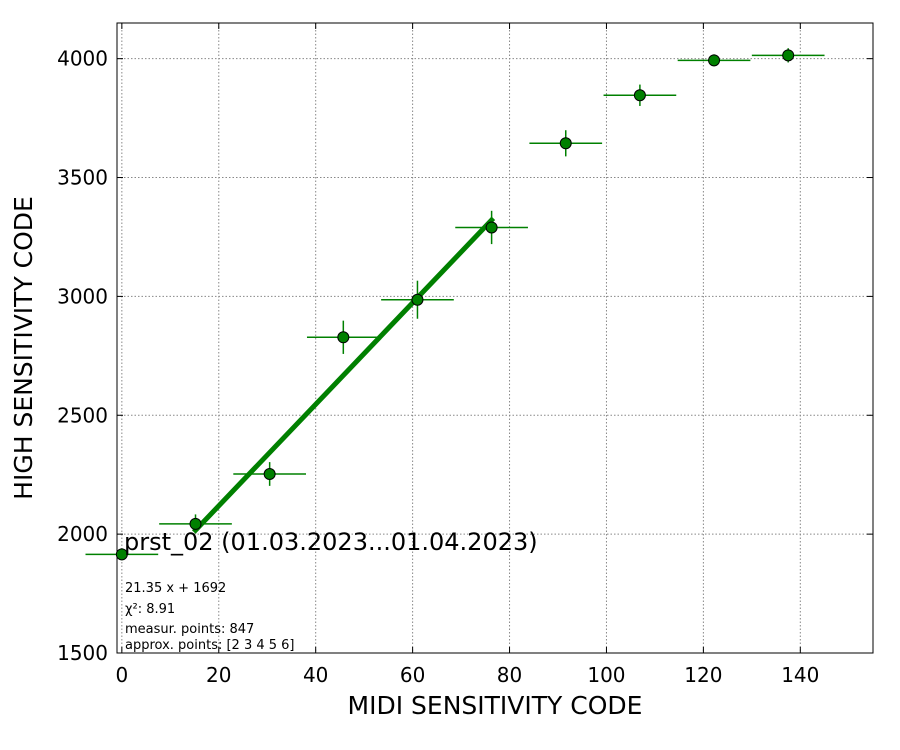  What do you see at coordinates (703, 675) in the screenshot?
I see `x-tick-label: 120` at bounding box center [703, 675].